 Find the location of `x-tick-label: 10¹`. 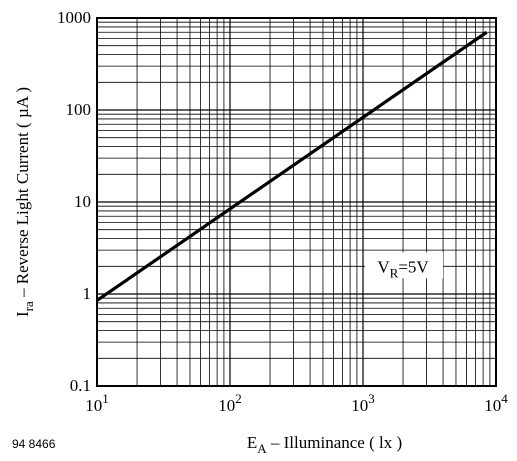

x-tick-label: 10¹ is located at coordinates (97, 403).